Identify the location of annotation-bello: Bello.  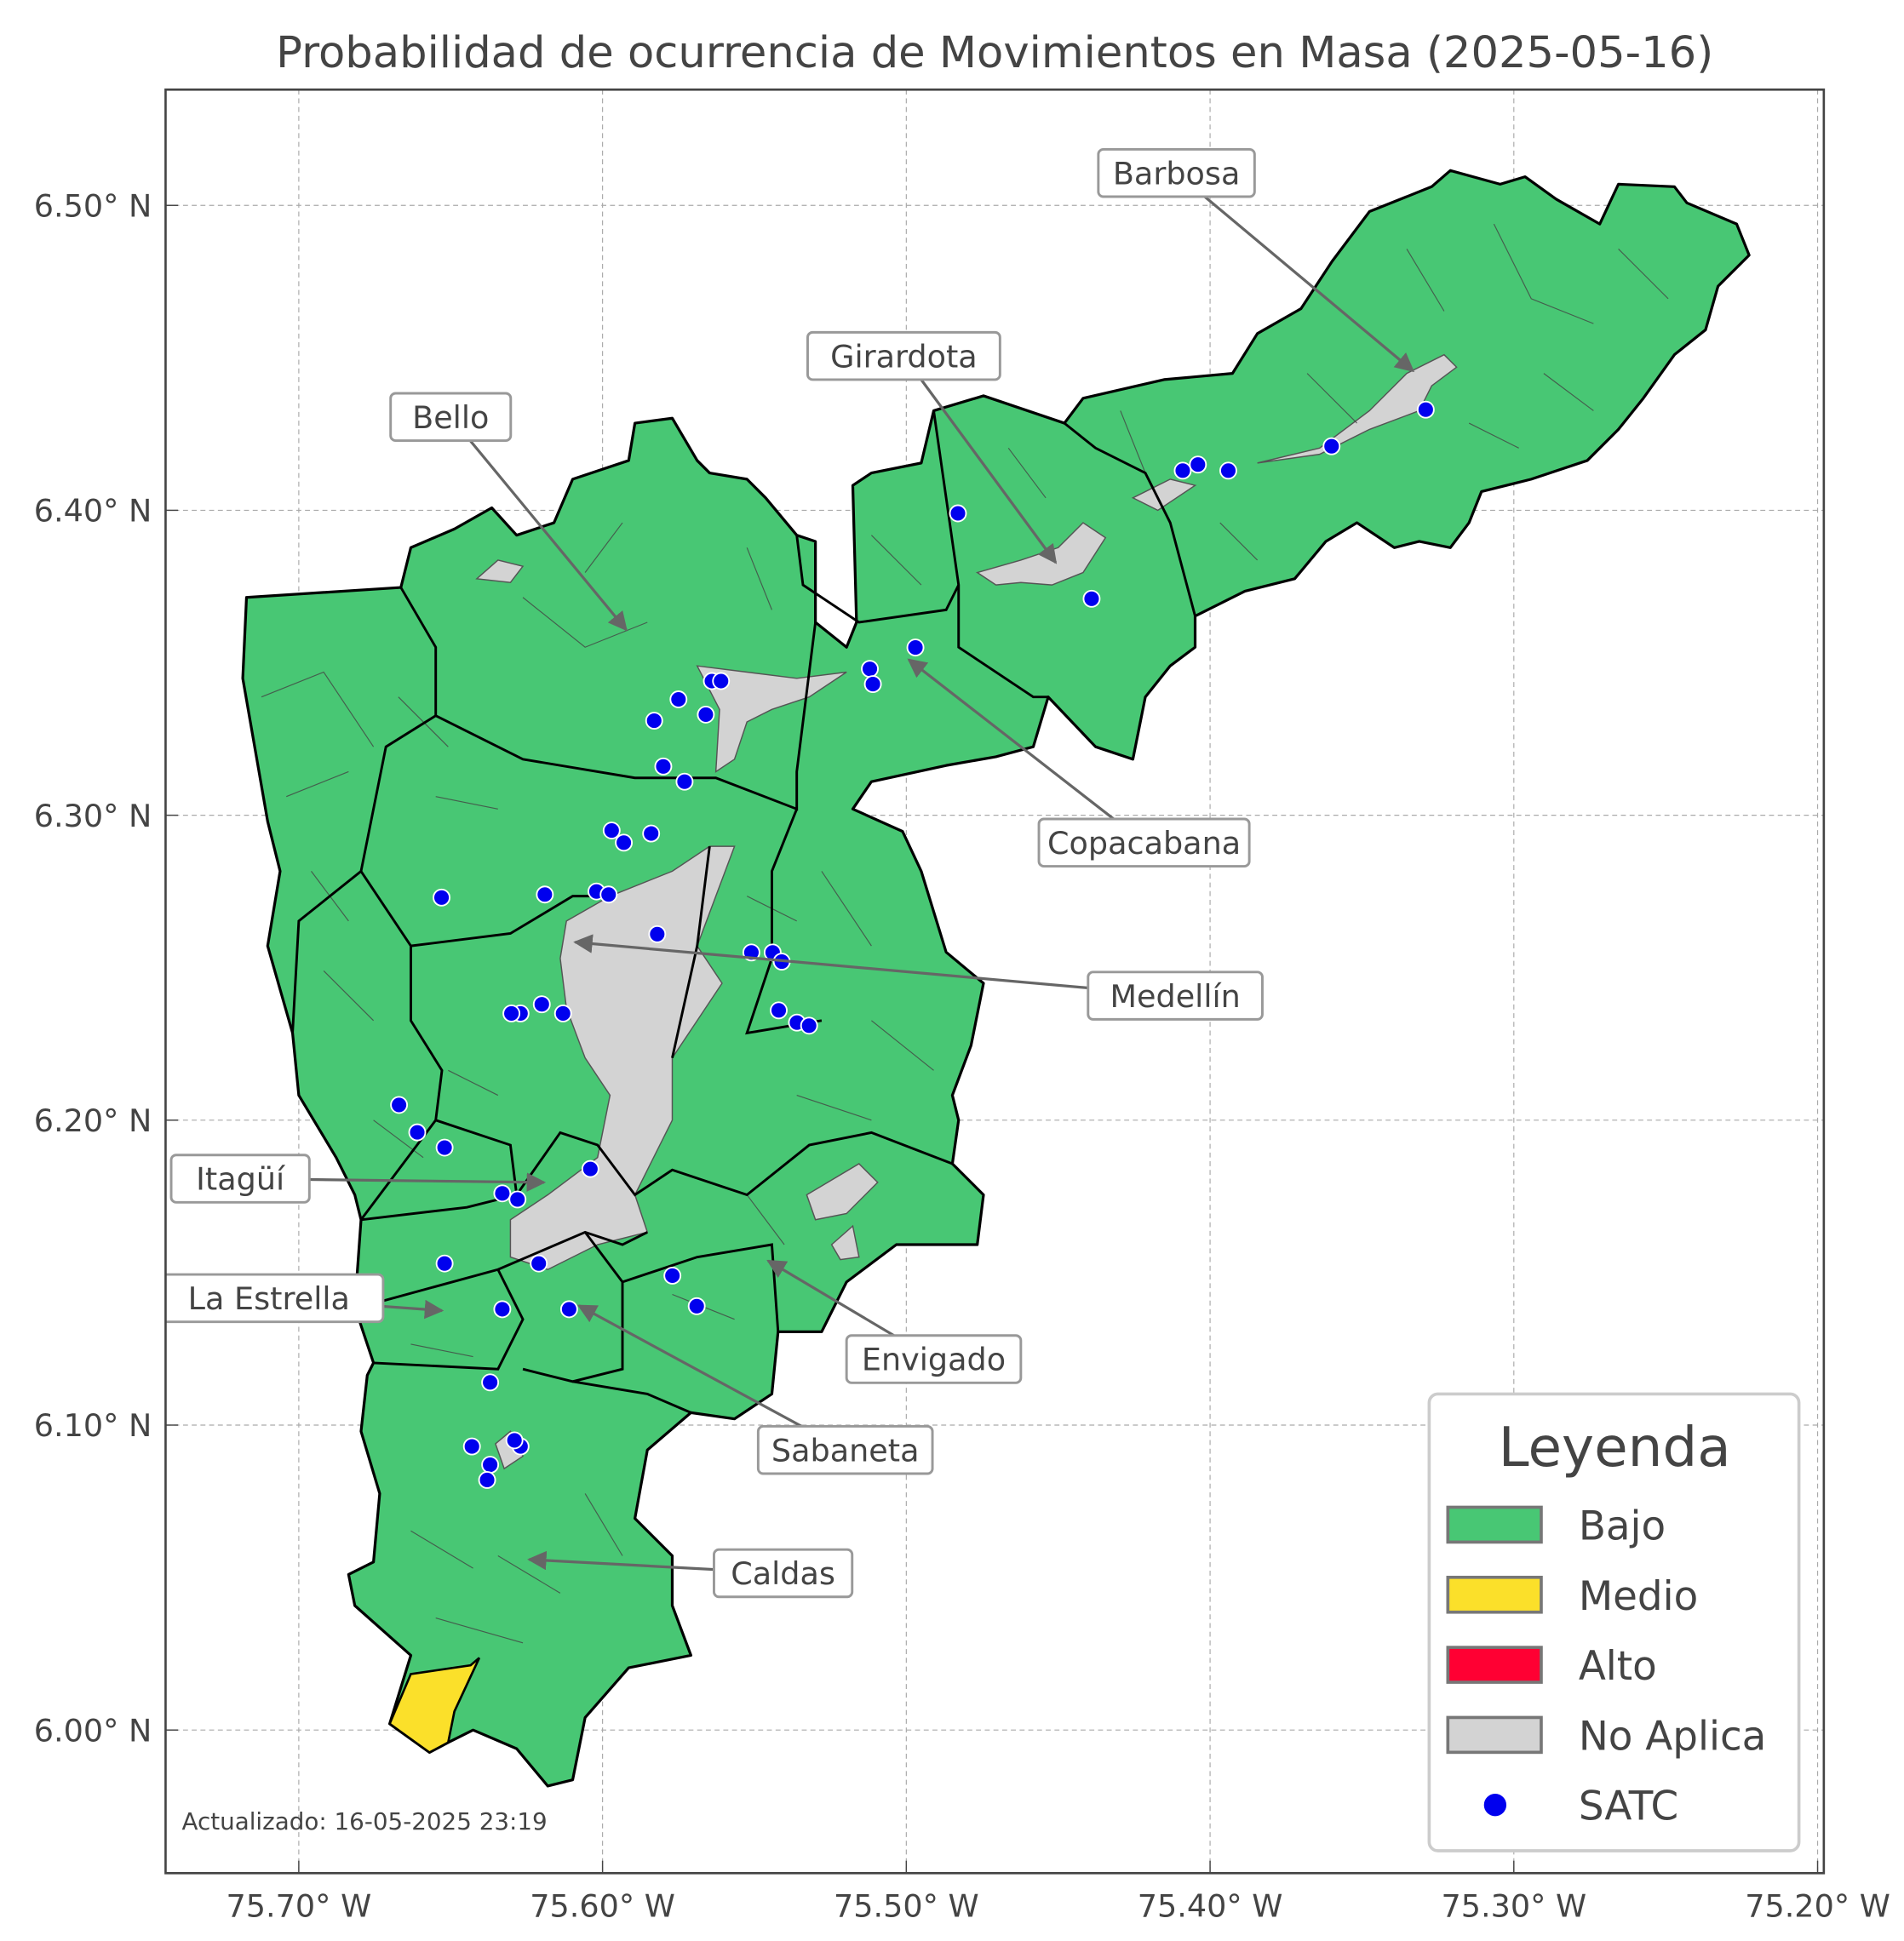
(508, 512).